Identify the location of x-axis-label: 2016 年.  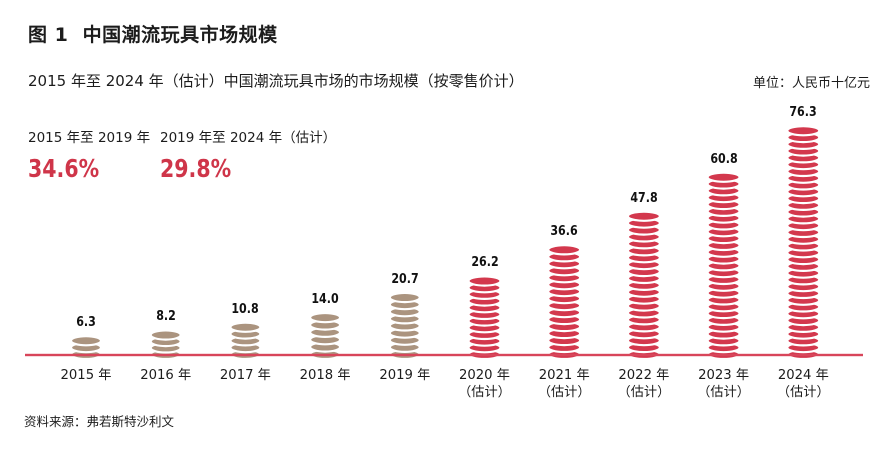
(165, 375).